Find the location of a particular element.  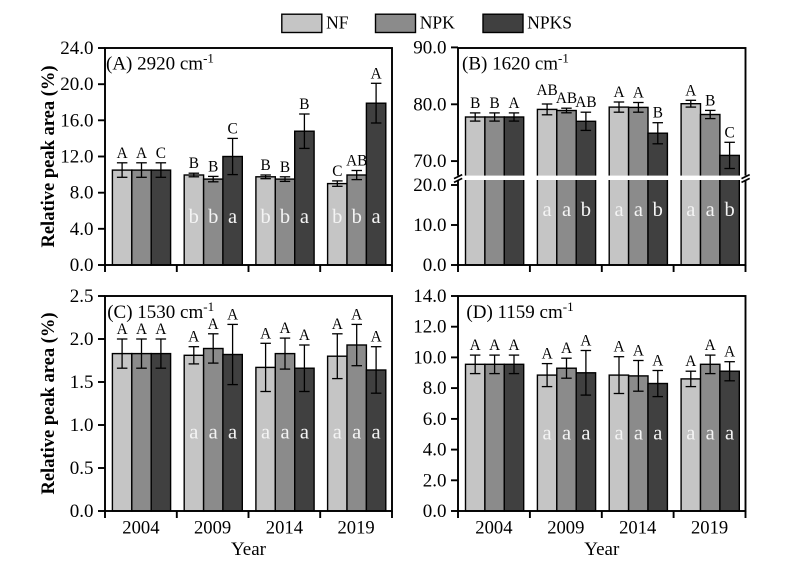

svg-text: 24.0 is located at coordinates (76, 48).